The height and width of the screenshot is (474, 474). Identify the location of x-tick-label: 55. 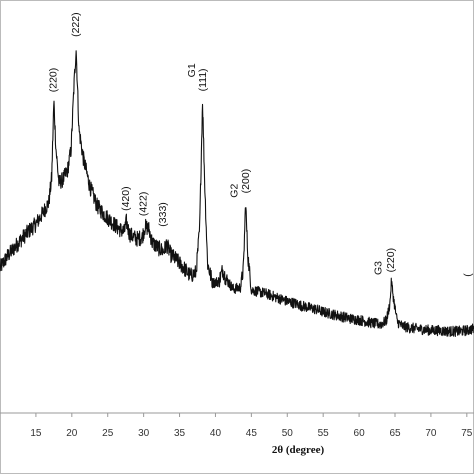
(324, 433).